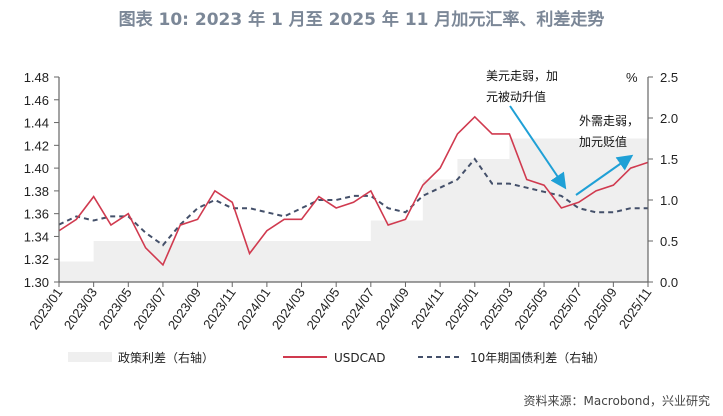 The height and width of the screenshot is (416, 723). I want to click on right-tick-label: 0.0, so click(669, 282).